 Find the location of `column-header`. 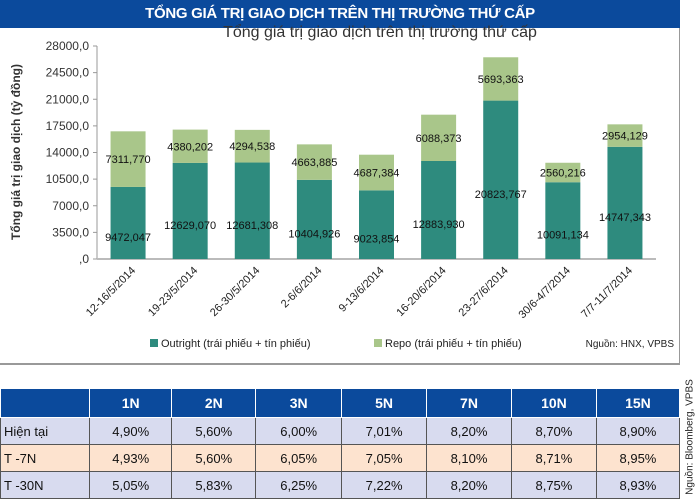

column-header is located at coordinates (45, 403).